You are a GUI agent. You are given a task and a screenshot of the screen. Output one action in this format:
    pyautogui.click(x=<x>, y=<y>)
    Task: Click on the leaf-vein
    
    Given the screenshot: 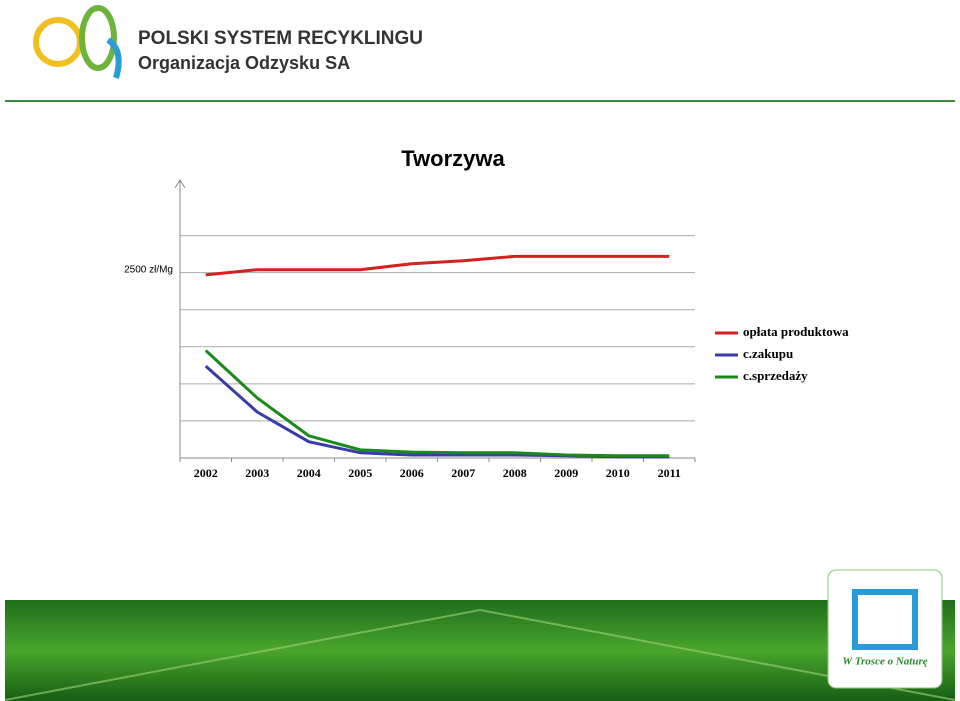 What is the action you would take?
    pyautogui.click(x=480, y=654)
    